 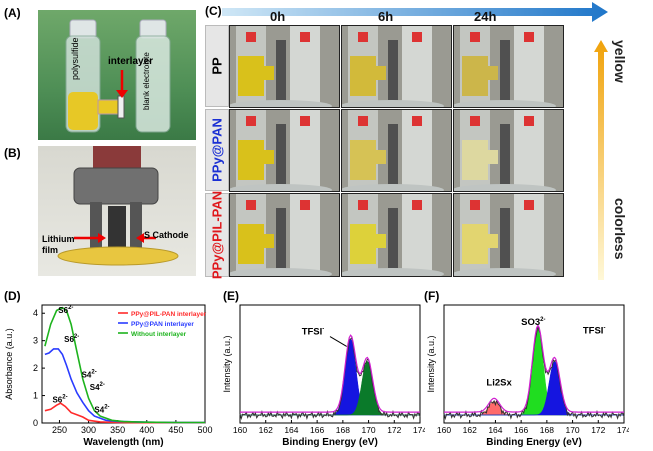 What do you see at coordinates (166, 235) in the screenshot?
I see `text-s-cathode: S Cathode` at bounding box center [166, 235].